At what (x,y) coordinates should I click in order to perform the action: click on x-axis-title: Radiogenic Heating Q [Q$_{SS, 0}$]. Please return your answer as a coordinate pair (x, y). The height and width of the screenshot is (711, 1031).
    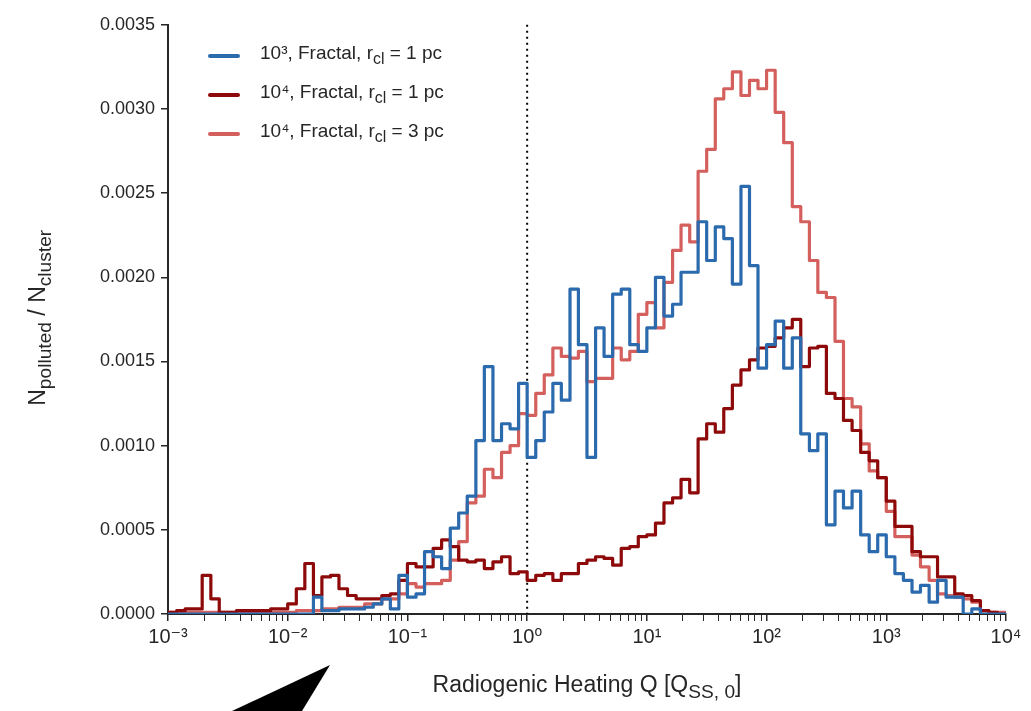
    Looking at the image, I should click on (587, 687).